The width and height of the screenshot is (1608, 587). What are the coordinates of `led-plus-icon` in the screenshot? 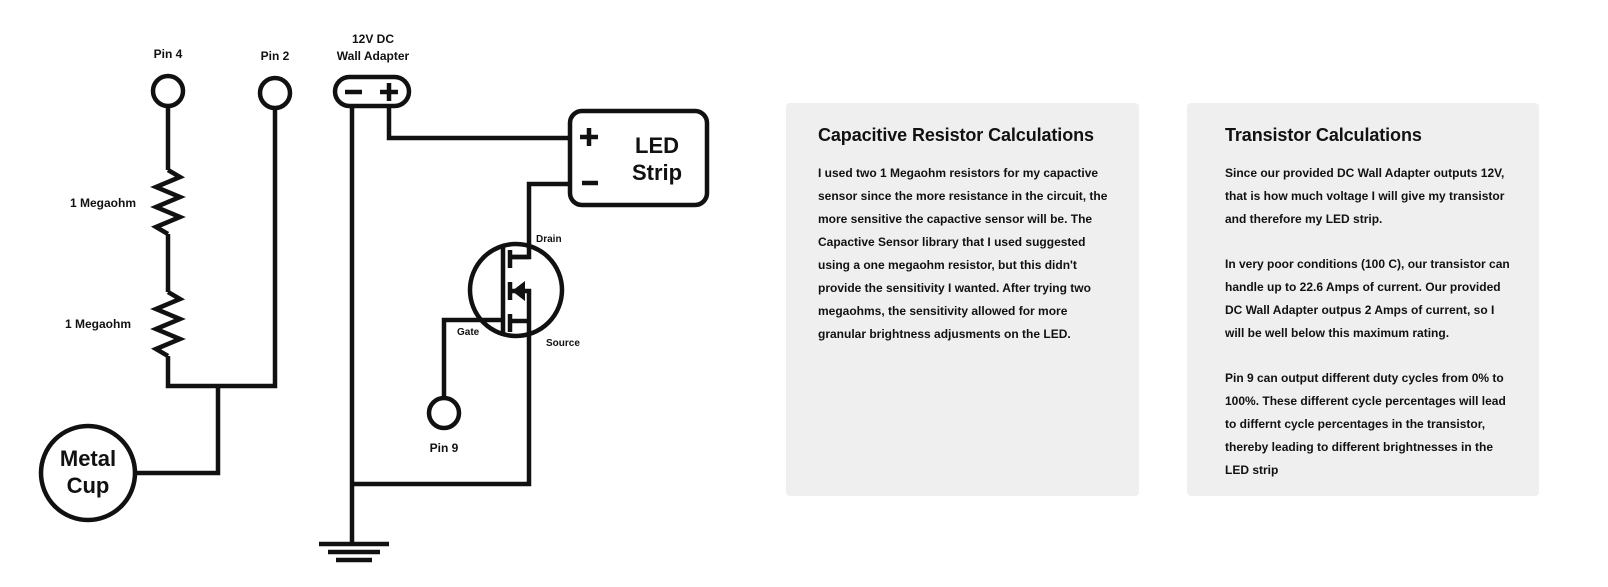 It's located at (589, 137).